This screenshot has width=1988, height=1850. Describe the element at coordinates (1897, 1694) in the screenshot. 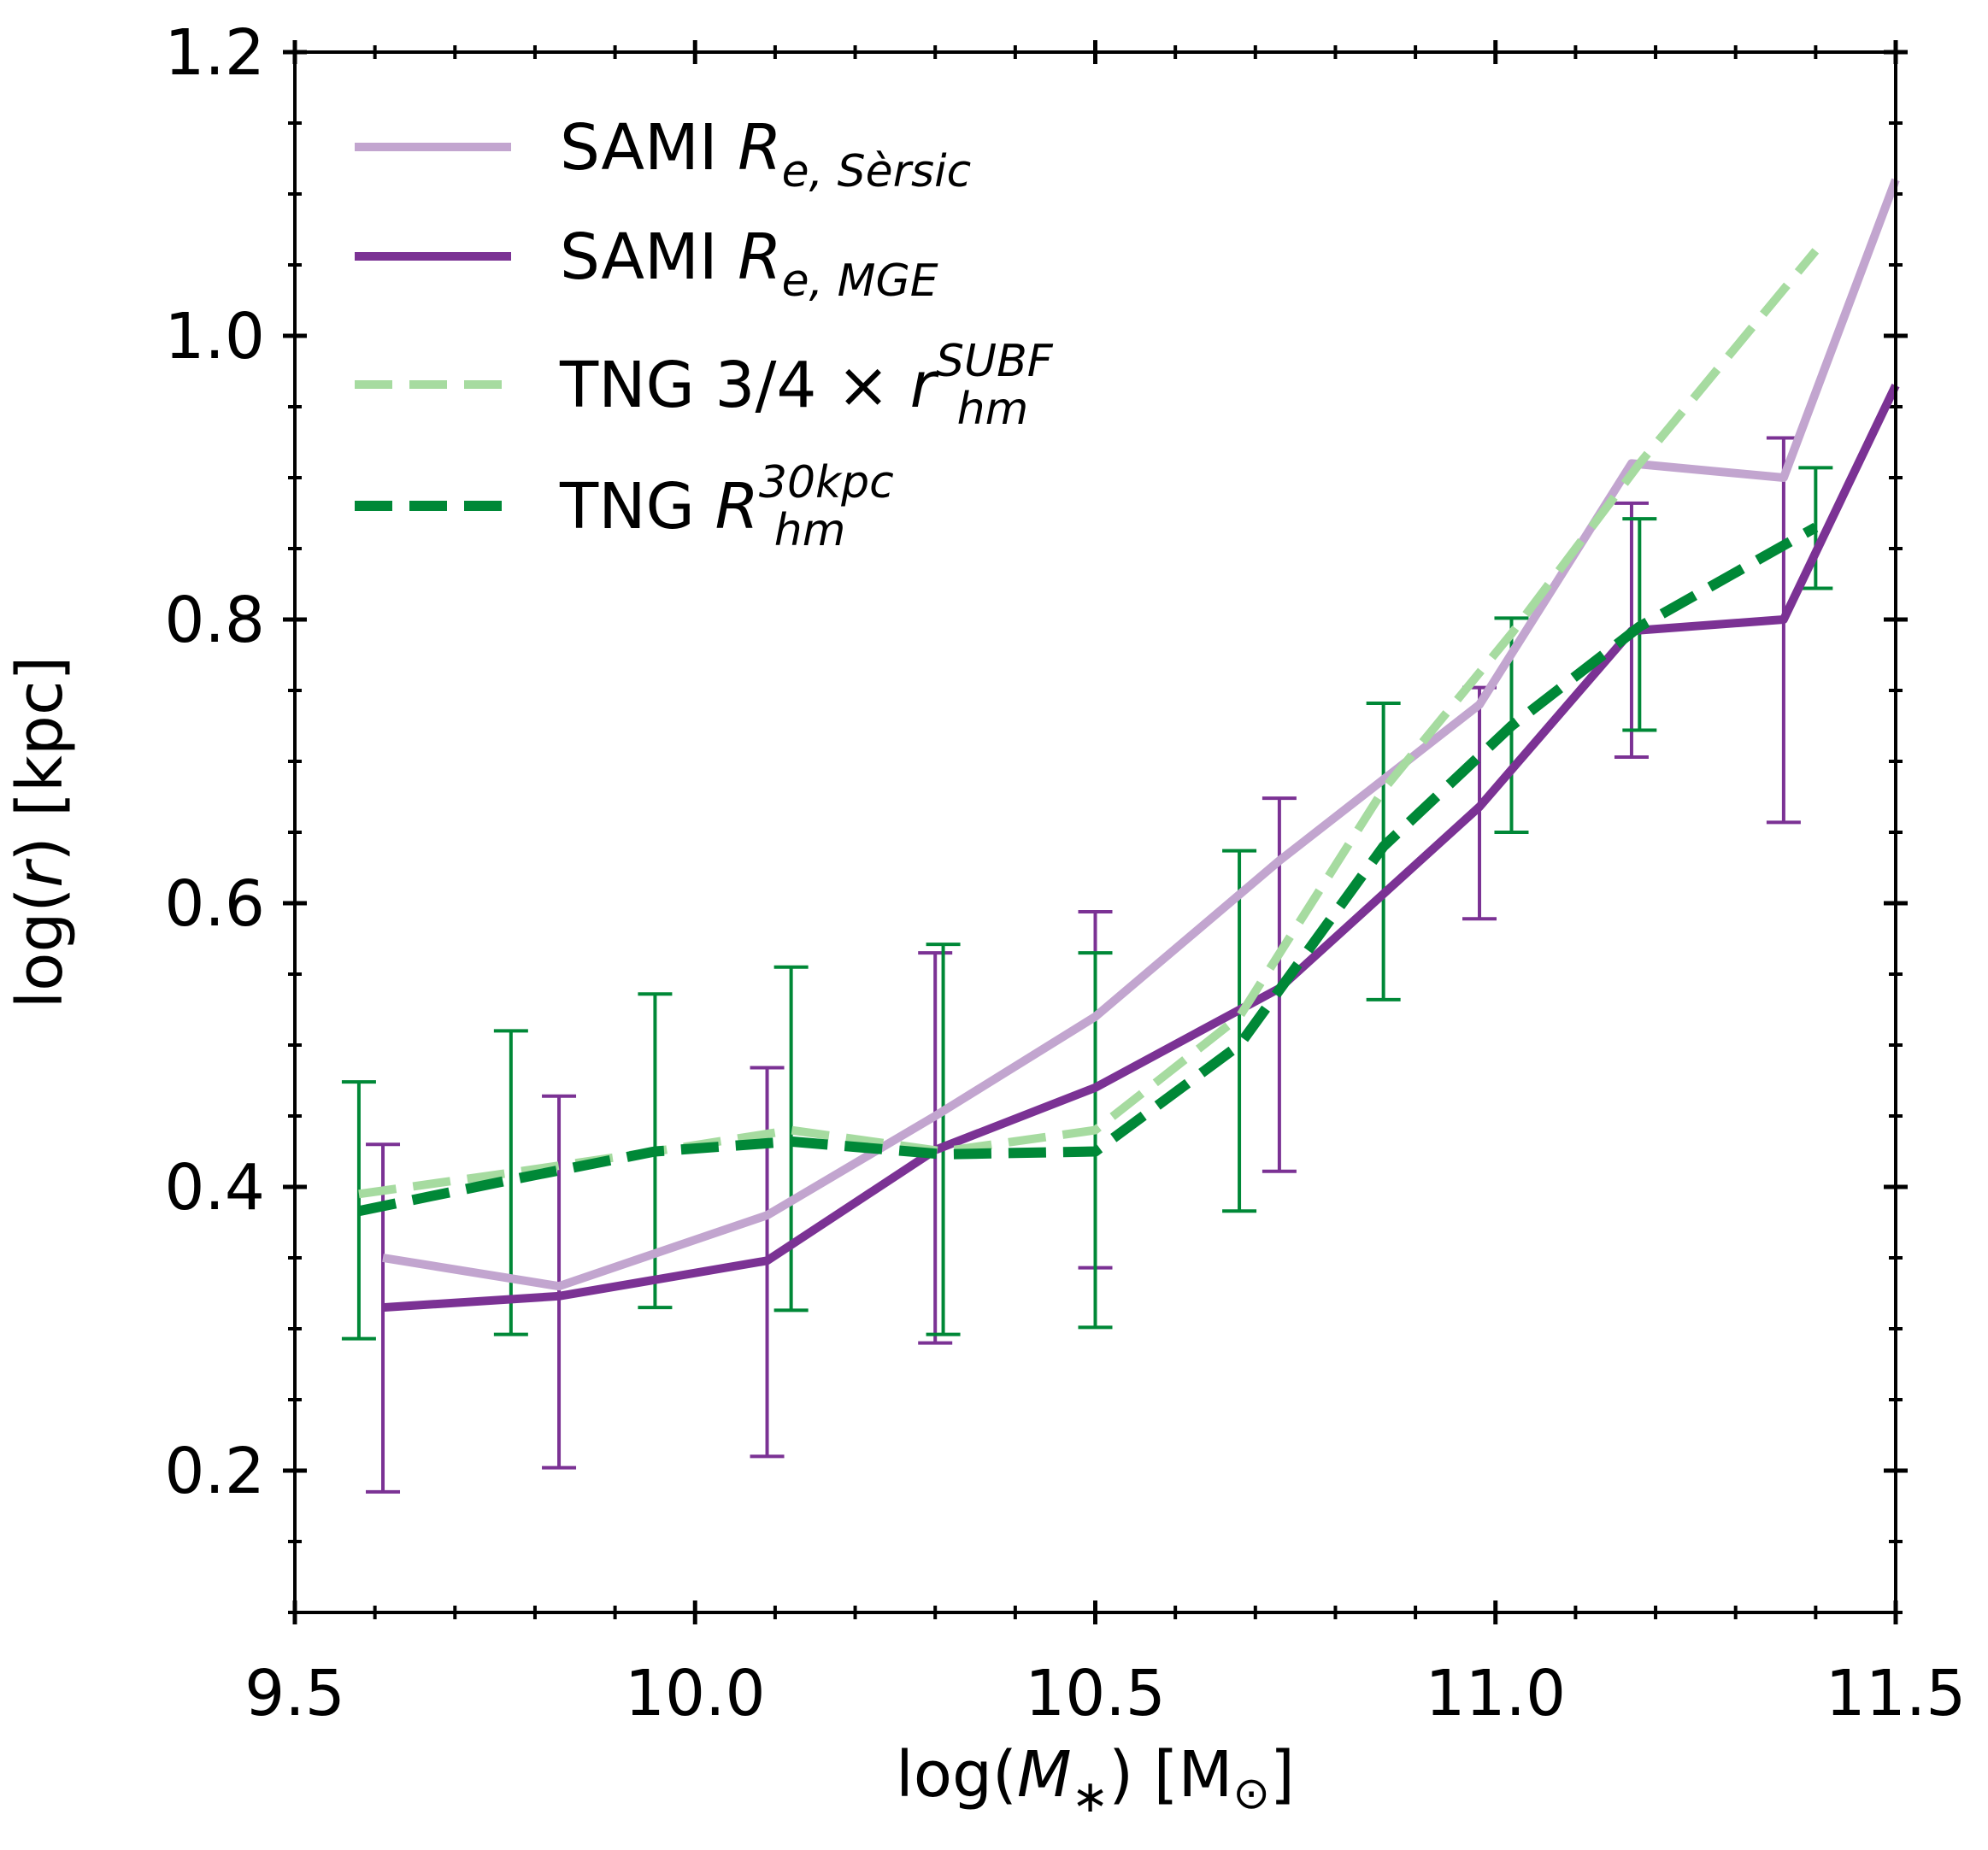

I see `x-tick-label: 11.5` at that location.